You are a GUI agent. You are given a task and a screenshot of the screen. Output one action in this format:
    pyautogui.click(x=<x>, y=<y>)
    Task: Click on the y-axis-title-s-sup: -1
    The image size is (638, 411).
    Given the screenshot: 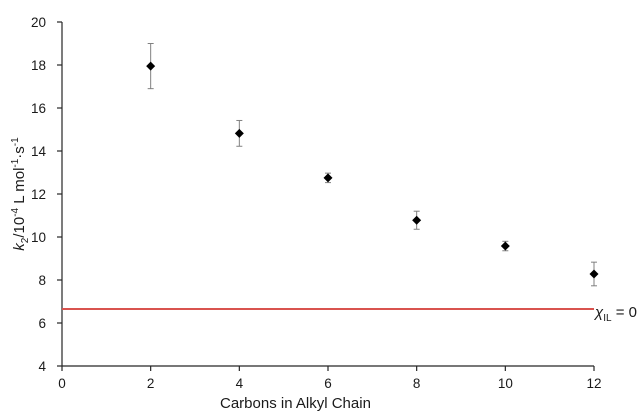 What is the action you would take?
    pyautogui.click(x=15, y=141)
    